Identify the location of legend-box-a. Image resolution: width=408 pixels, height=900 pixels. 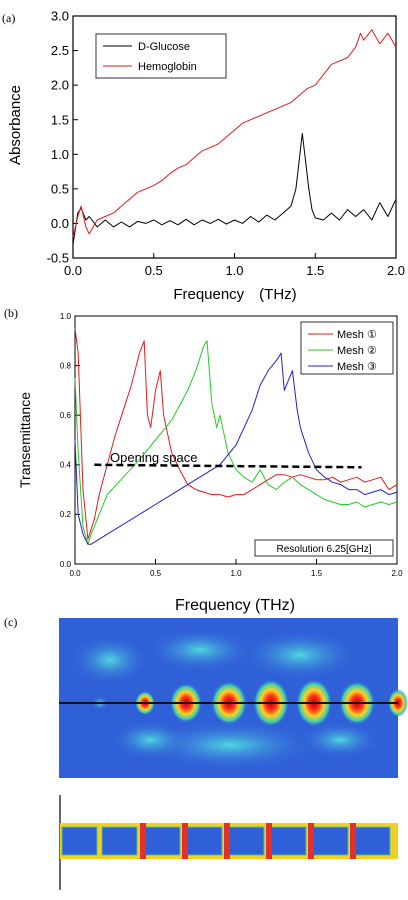
(161, 56).